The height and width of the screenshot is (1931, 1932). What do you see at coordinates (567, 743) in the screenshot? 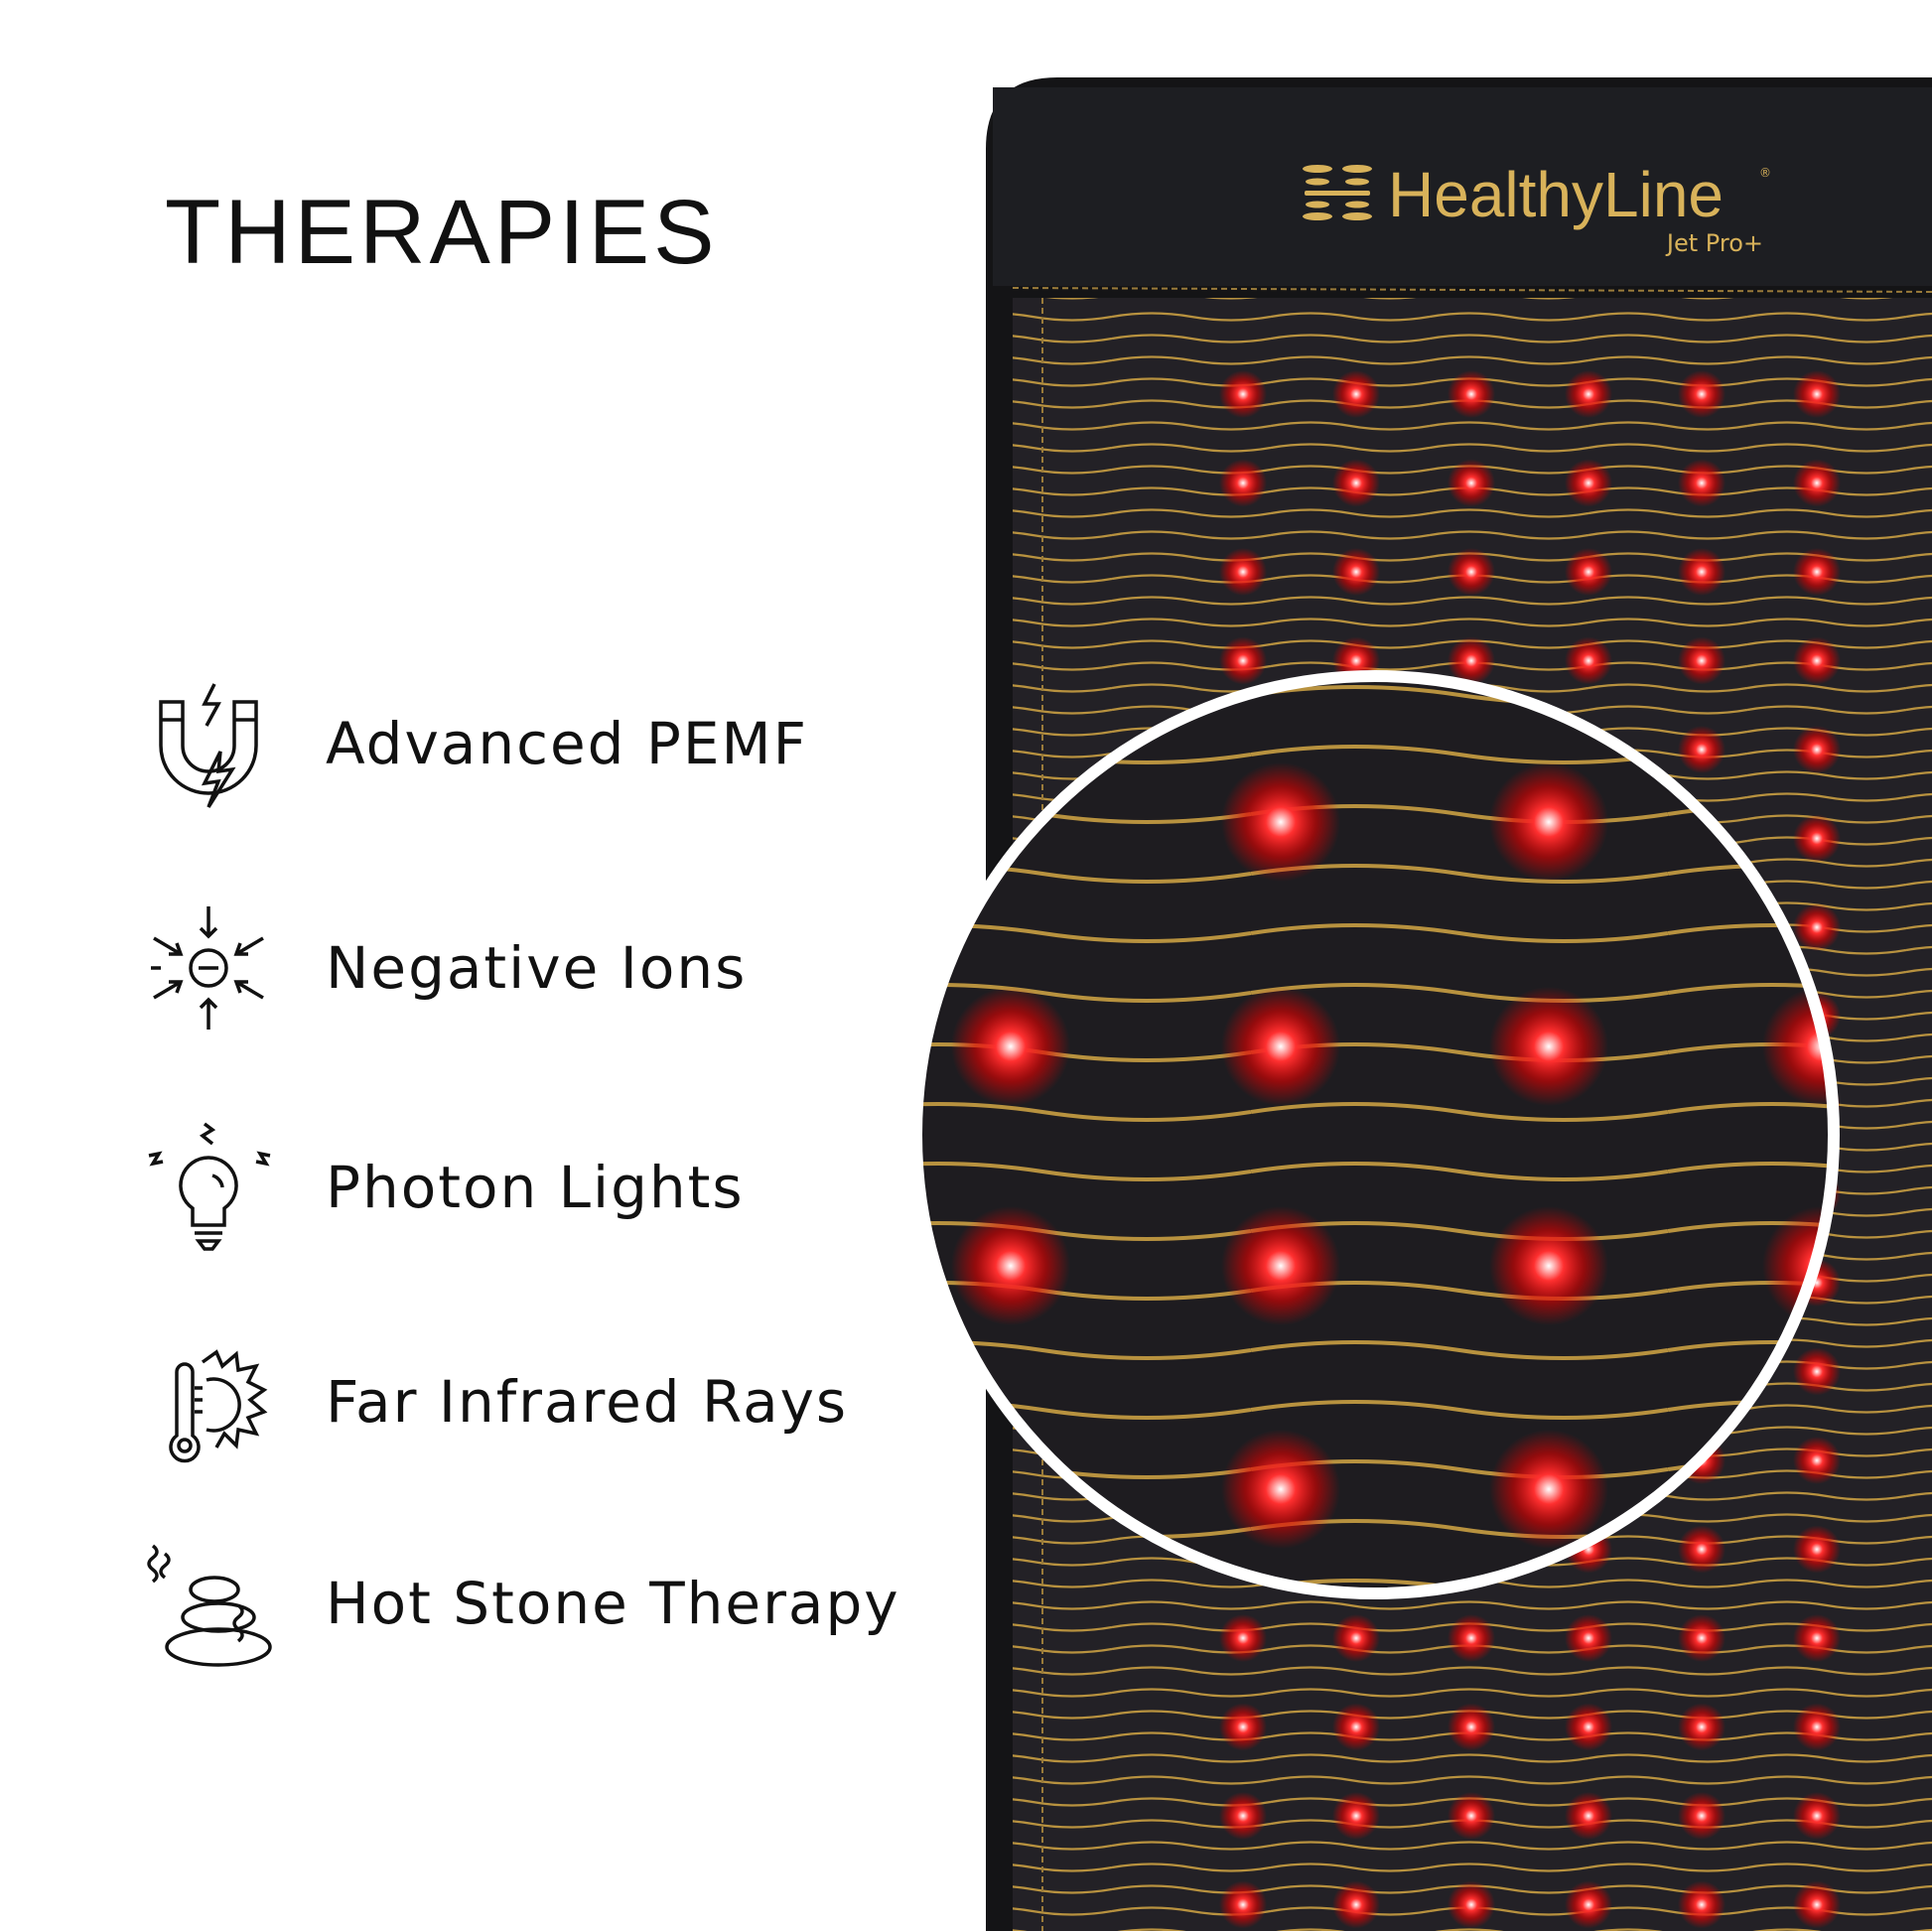
I see `feature-label: Advanced PEMF` at bounding box center [567, 743].